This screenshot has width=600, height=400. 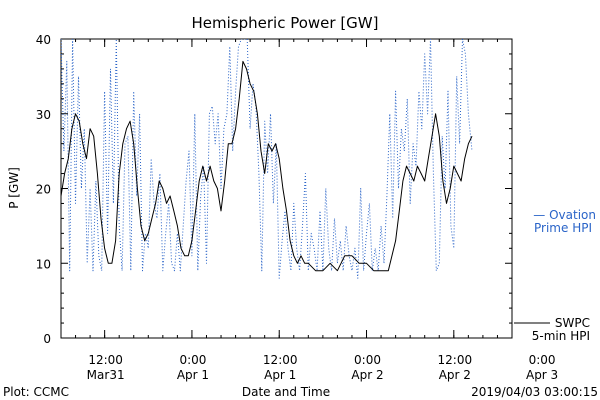 I want to click on legend-swpc-line2: 5-min HPI, so click(x=561, y=336).